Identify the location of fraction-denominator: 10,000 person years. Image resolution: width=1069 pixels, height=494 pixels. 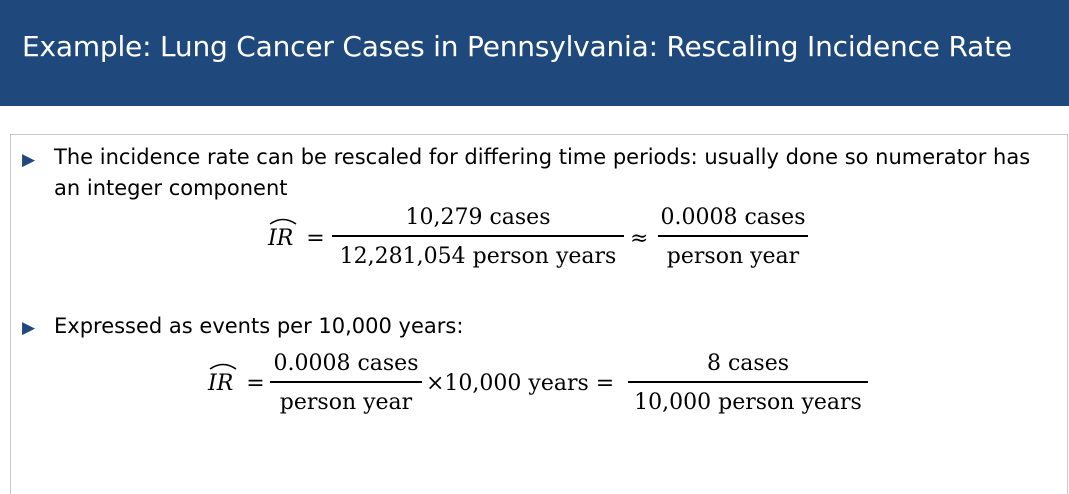
(748, 402).